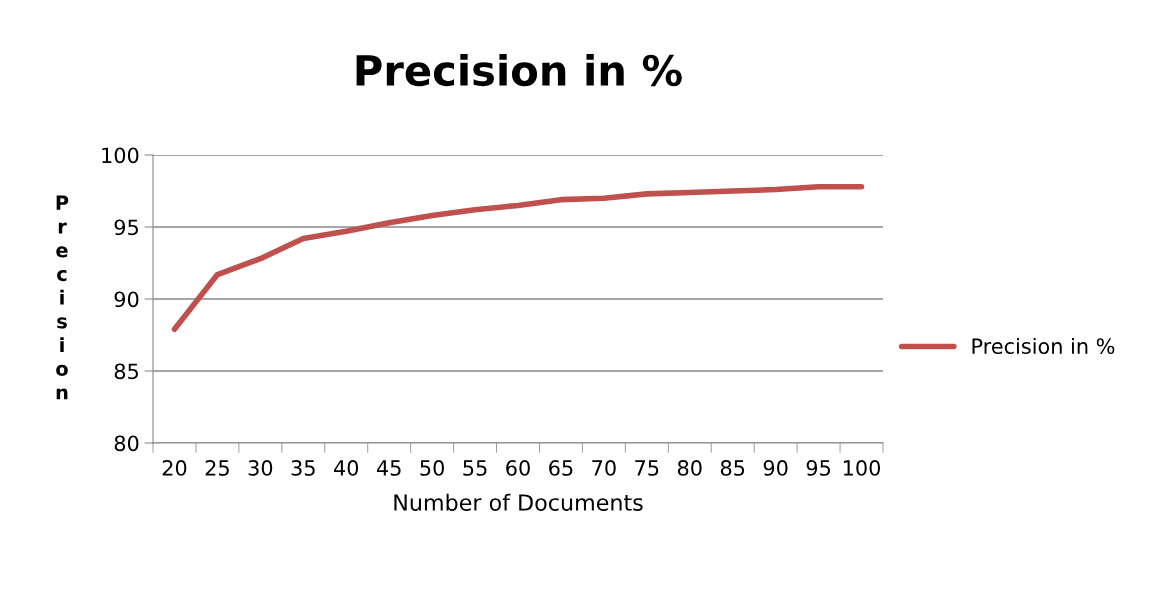 Image resolution: width=1152 pixels, height=591 pixels. I want to click on x-tick-label: 95, so click(818, 468).